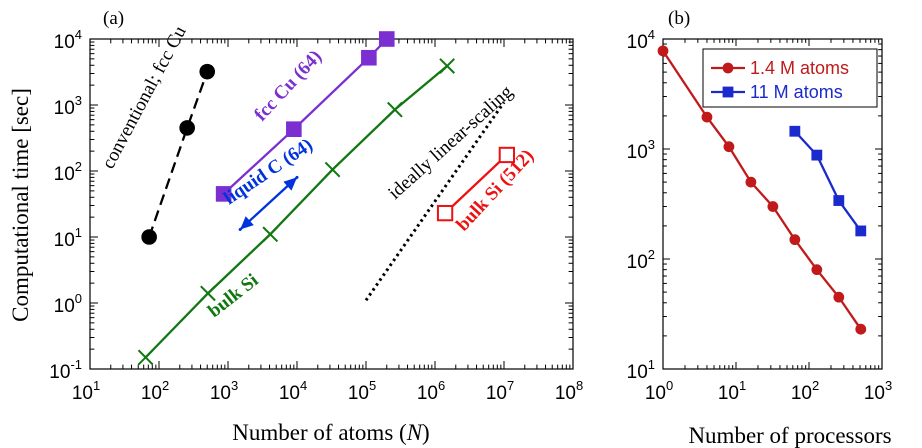 This screenshot has width=922, height=448. Describe the element at coordinates (762, 190) in the screenshot. I see `series-group` at that location.